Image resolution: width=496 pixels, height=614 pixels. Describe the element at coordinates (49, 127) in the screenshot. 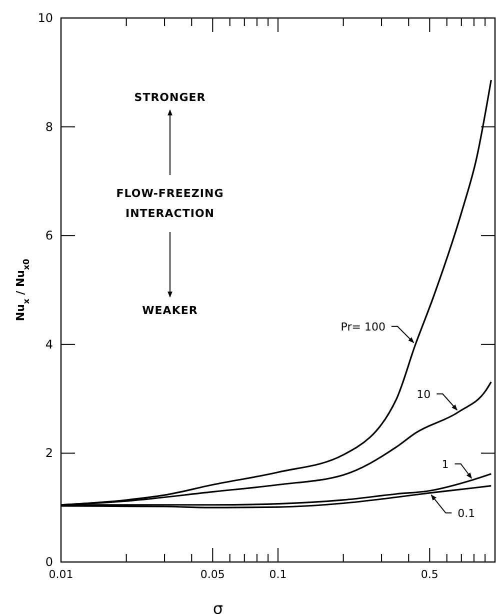

I see `y-tick-label: 8` at that location.